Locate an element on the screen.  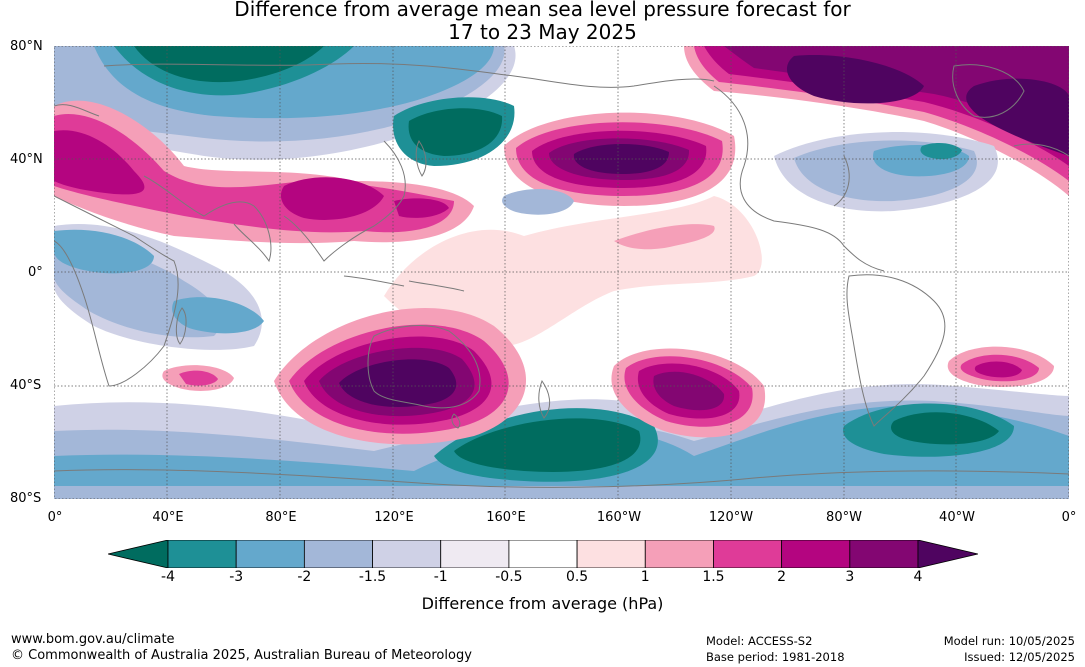
anomaly-region-sepac-core is located at coordinates (689, 391).